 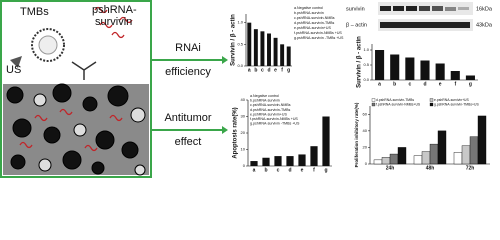 I want to click on y-axis-label: Proliferation inhibitory rate(%), so click(x=356, y=134).